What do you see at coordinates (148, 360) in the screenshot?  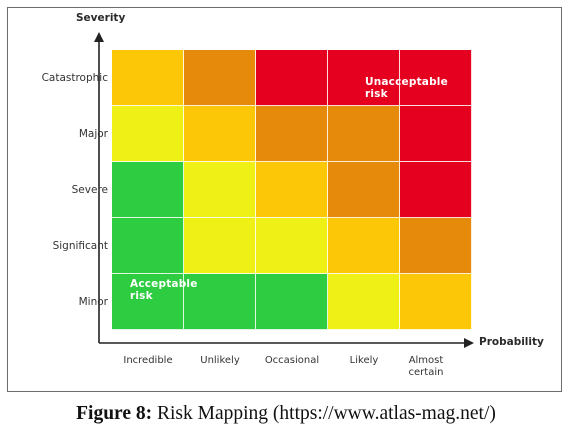 I see `col-label-incredible: Incredible` at bounding box center [148, 360].